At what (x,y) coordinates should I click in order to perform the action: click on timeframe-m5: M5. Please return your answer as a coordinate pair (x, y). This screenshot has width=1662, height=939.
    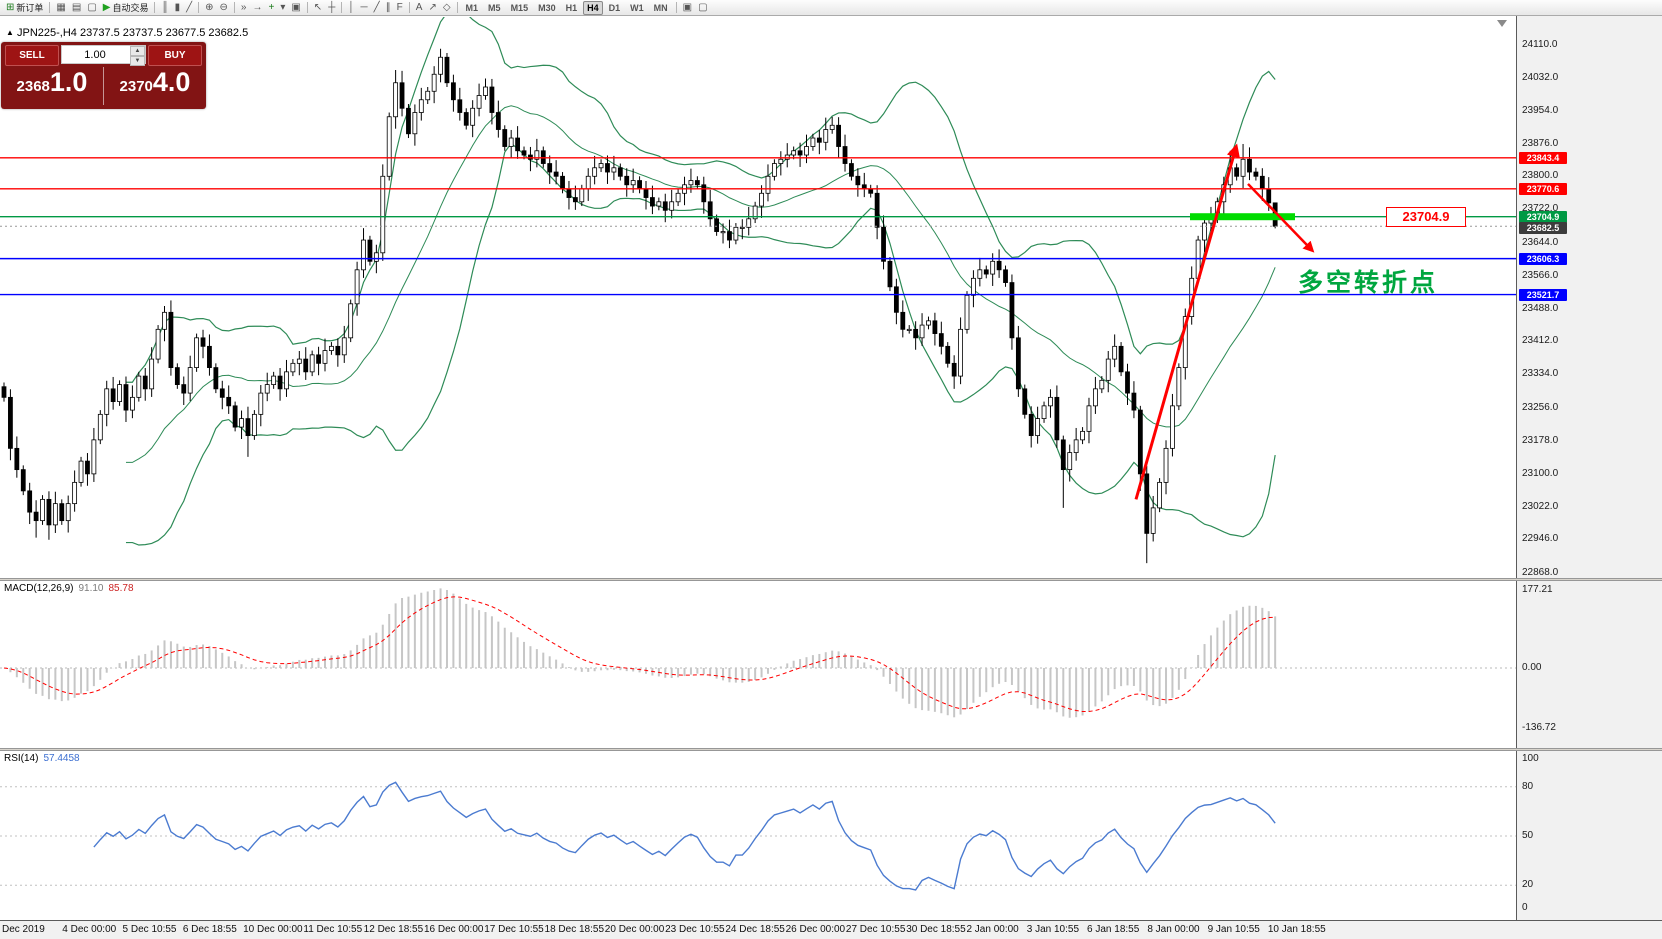
    Looking at the image, I should click on (494, 8).